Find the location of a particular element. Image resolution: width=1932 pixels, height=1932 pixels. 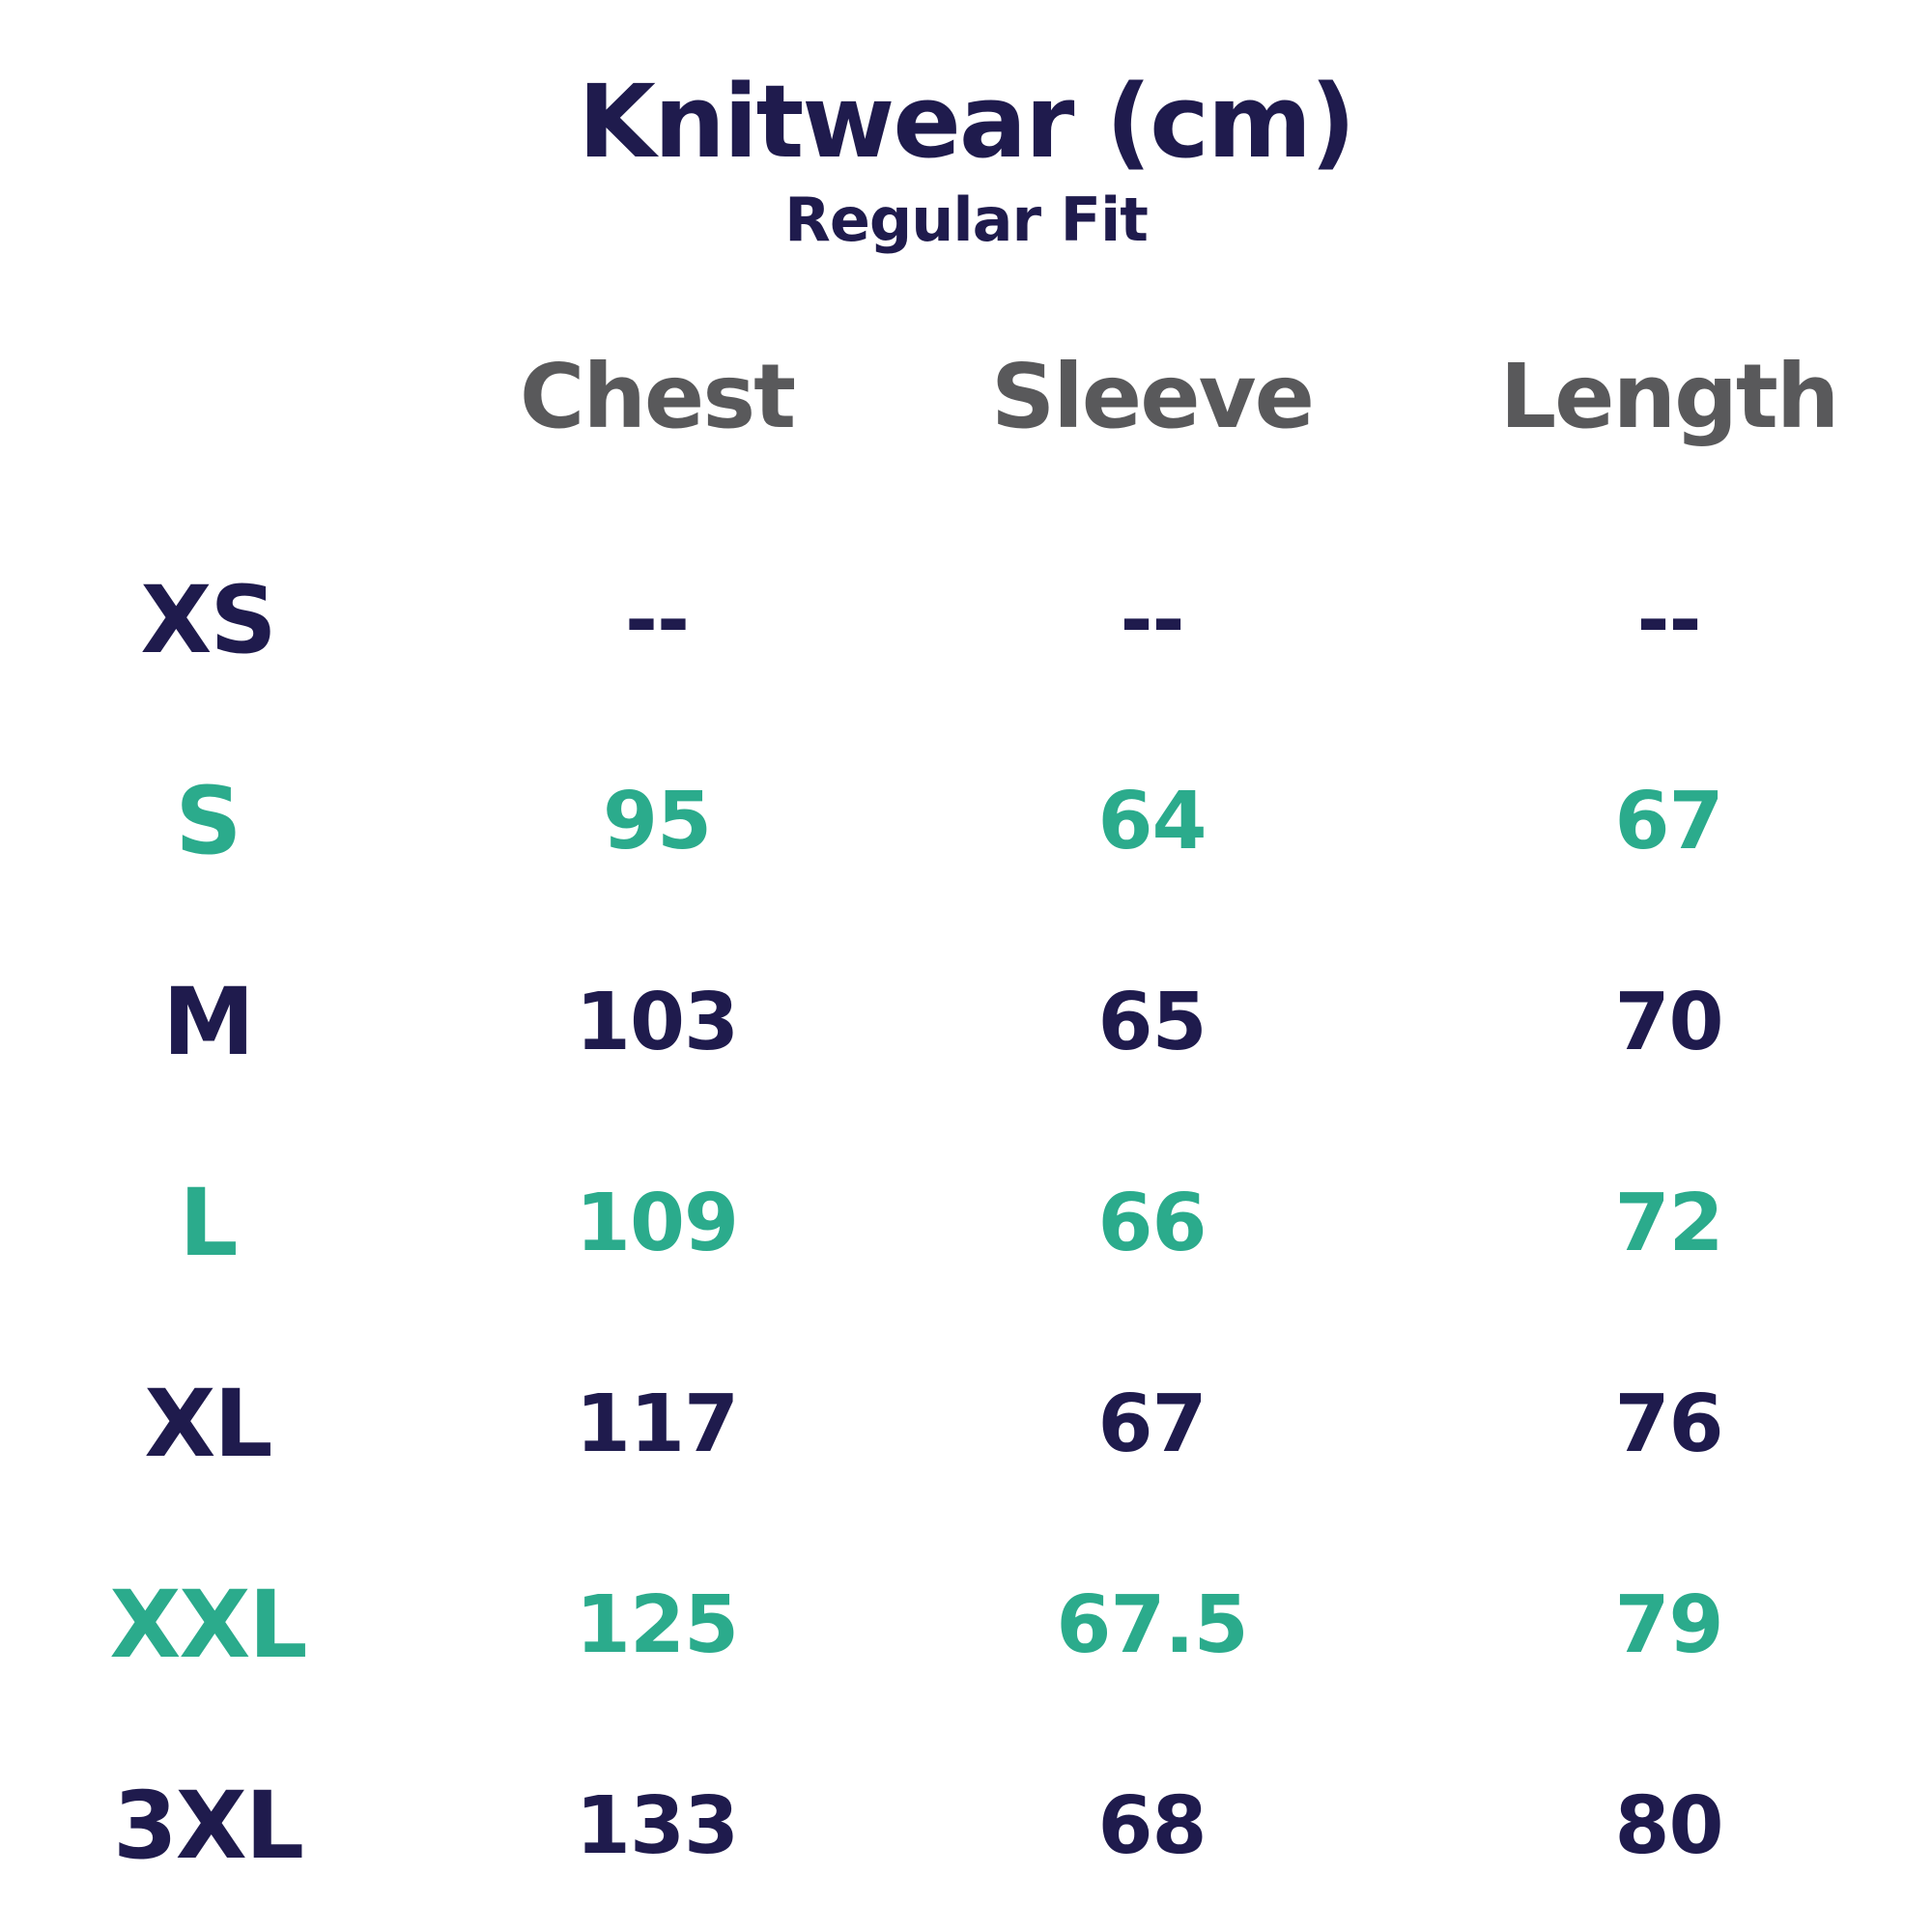

length-value: 72 is located at coordinates (1668, 1223).